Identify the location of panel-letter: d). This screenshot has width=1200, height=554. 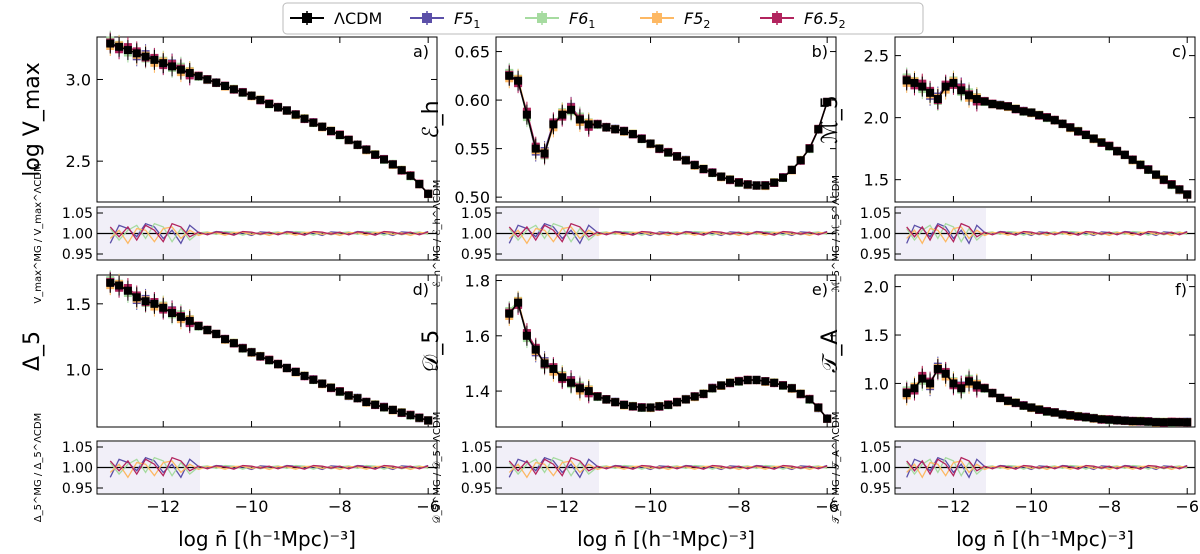
(421, 289).